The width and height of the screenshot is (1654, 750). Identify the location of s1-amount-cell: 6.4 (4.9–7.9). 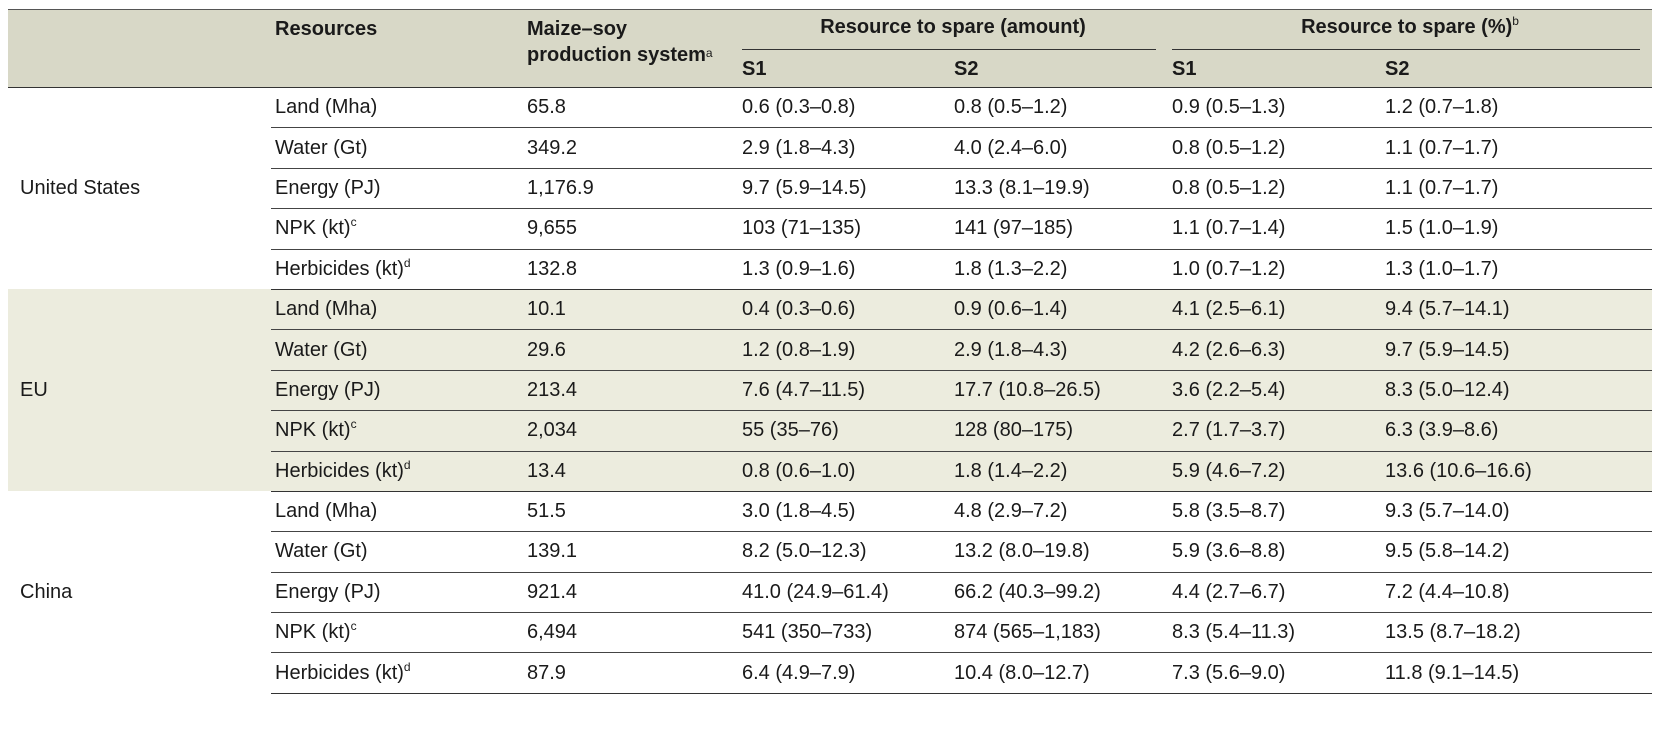
(844, 673).